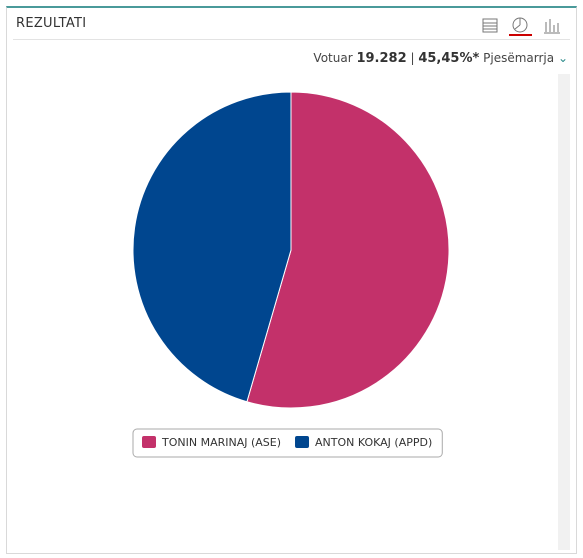 The height and width of the screenshot is (558, 583). What do you see at coordinates (562, 58) in the screenshot?
I see `dropdown-arrow: ⌄` at bounding box center [562, 58].